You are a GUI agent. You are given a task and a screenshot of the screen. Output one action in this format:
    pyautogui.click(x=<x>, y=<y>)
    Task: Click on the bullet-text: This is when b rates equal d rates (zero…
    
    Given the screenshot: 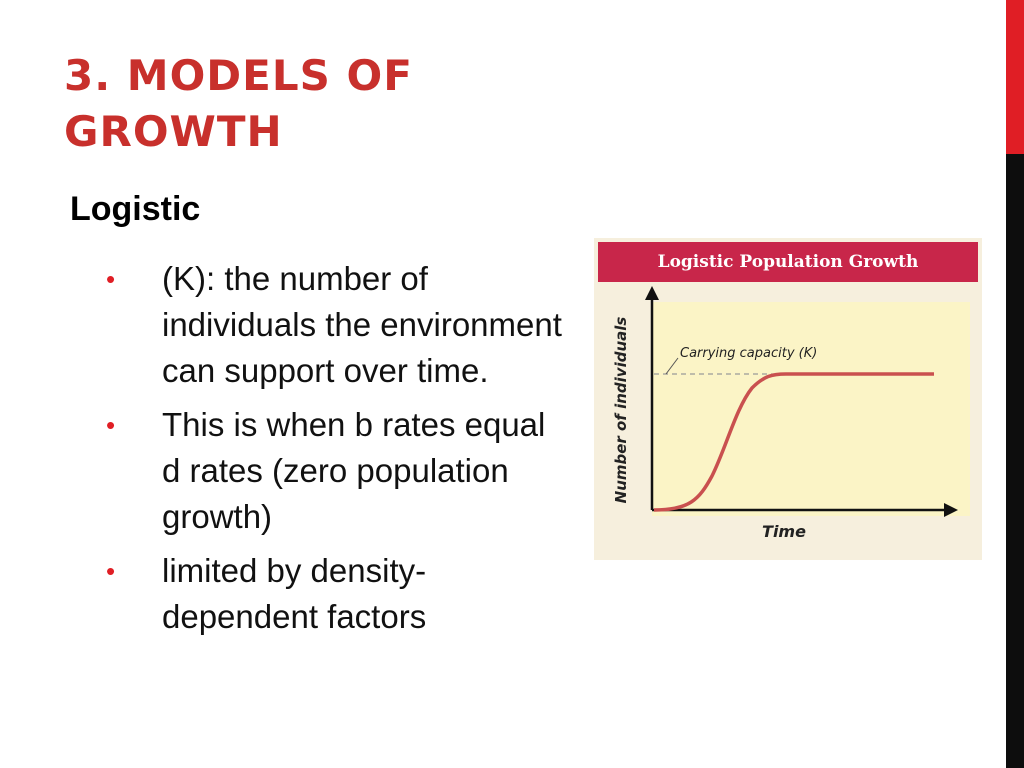 What is the action you would take?
    pyautogui.click(x=354, y=470)
    